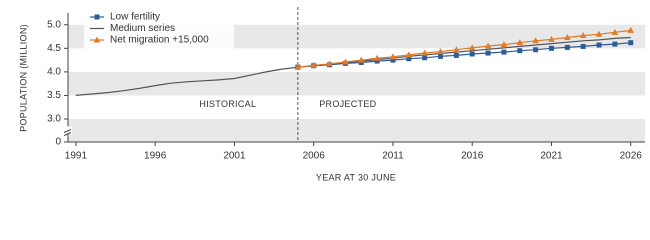  Describe the element at coordinates (314, 156) in the screenshot. I see `x-tick-label: 2006` at that location.